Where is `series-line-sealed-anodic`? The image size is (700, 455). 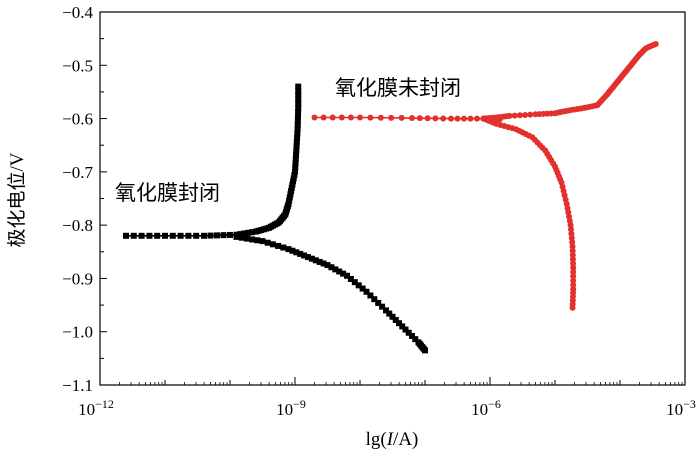
series-line-sealed-anodic is located at coordinates (213, 161).